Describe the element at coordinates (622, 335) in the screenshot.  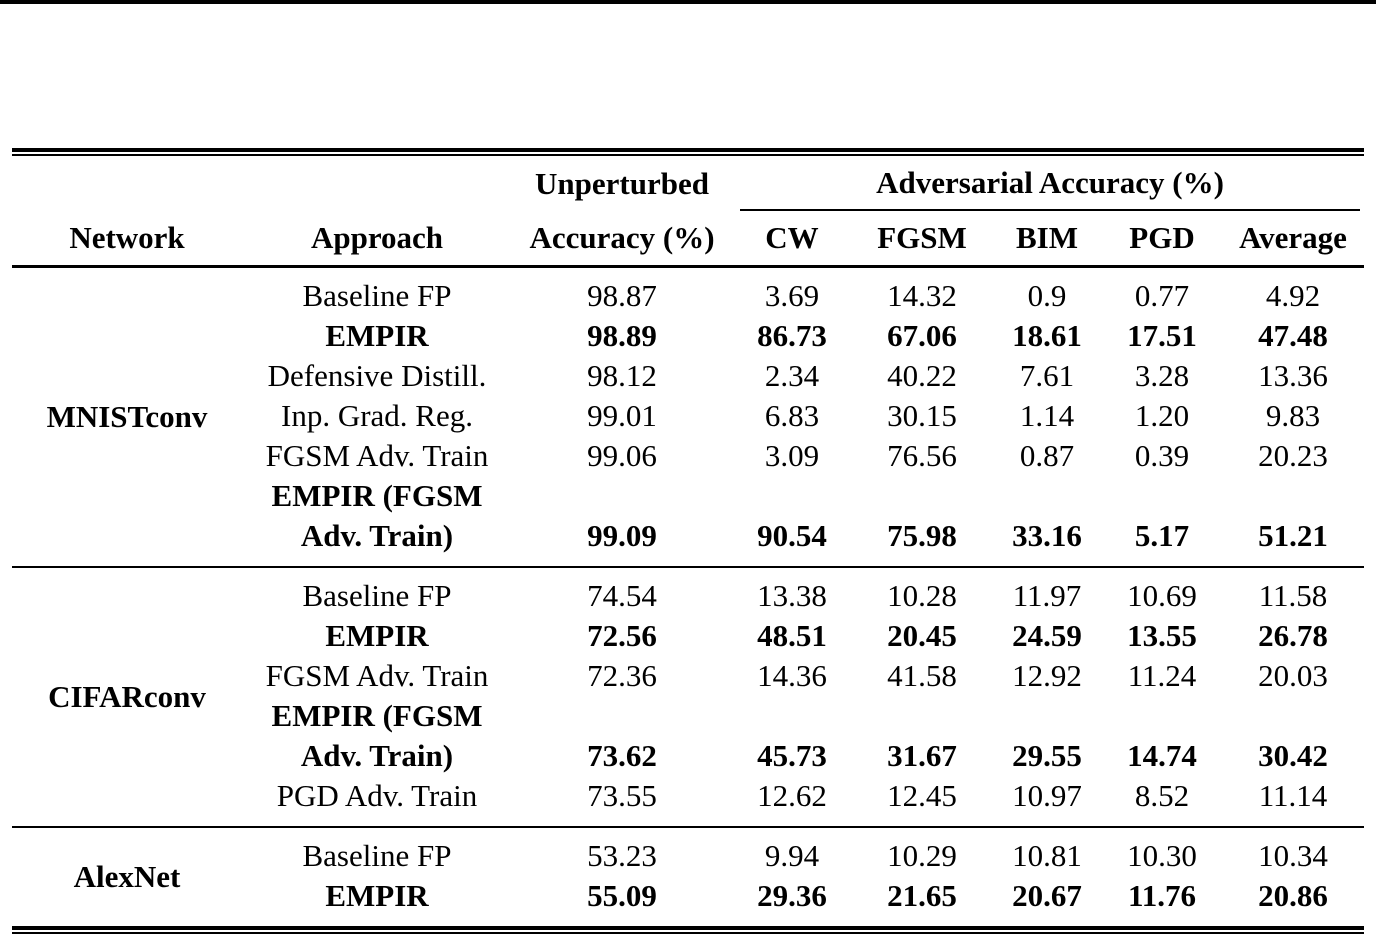
I see `value-cell-unperturbed: 98.89` at that location.